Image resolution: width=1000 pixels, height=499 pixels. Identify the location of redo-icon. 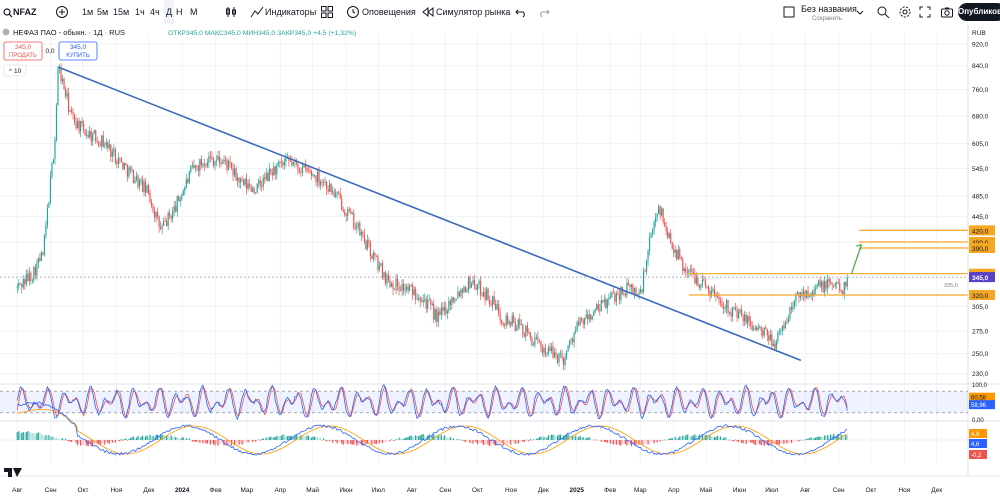
(544, 12).